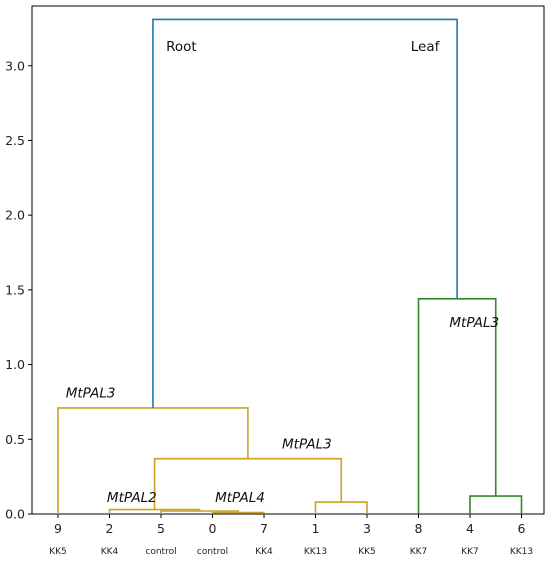 Image resolution: width=550 pixels, height=561 pixels. I want to click on leaf-label: 2, so click(110, 528).